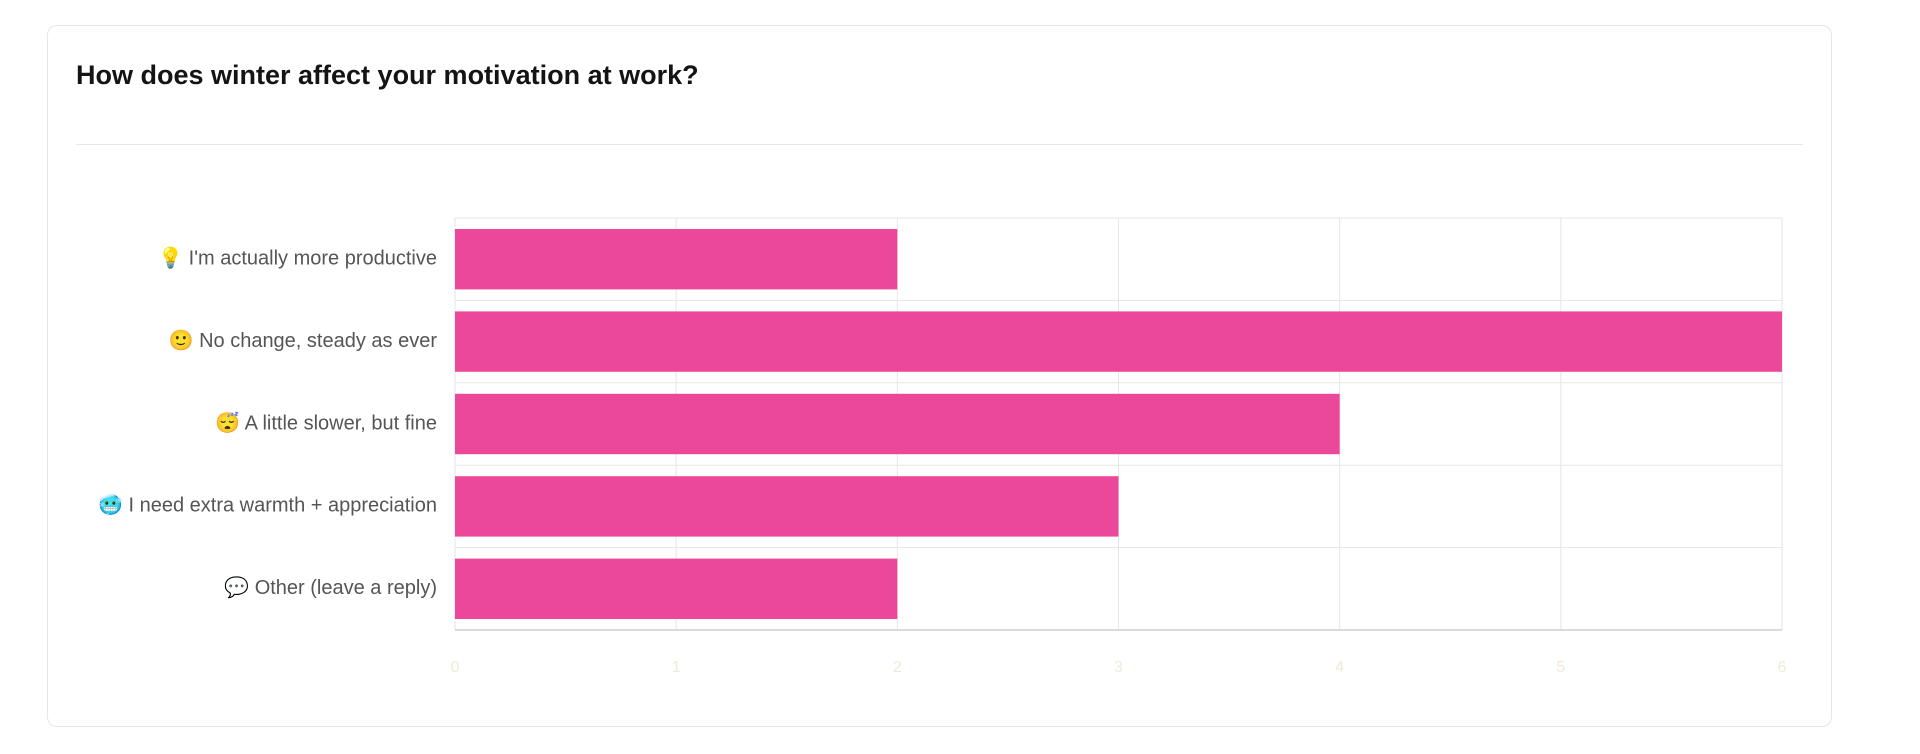  What do you see at coordinates (1118, 667) in the screenshot?
I see `x-tick-label: 3` at bounding box center [1118, 667].